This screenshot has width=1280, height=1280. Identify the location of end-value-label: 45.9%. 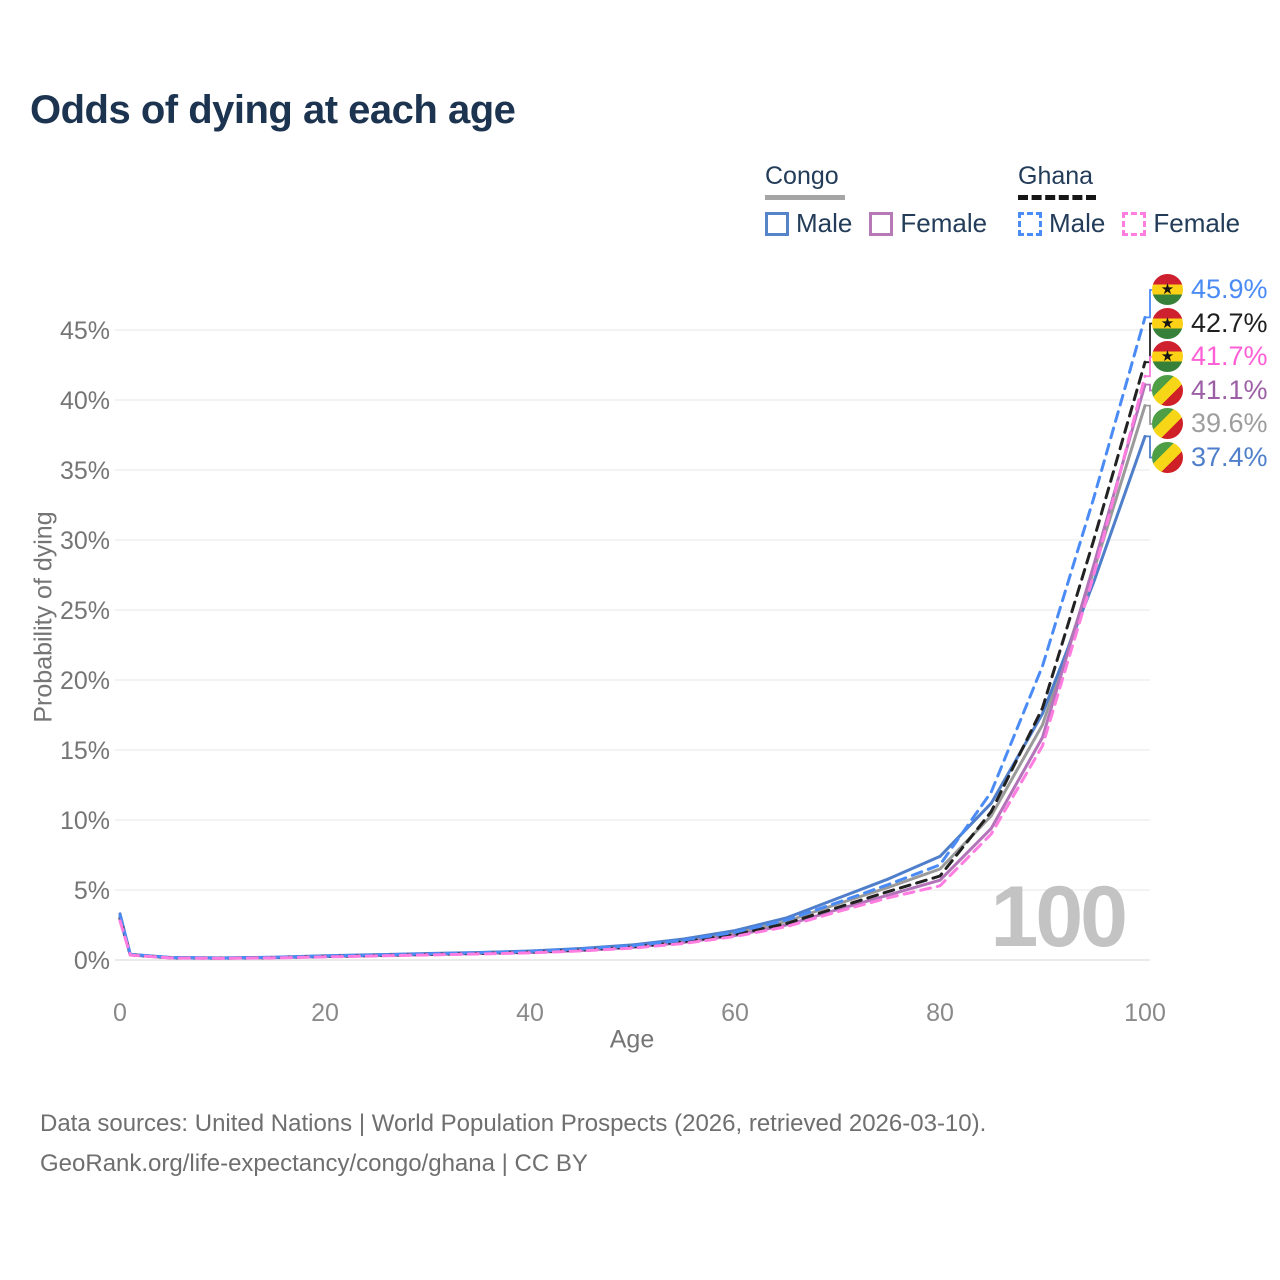
(1229, 289).